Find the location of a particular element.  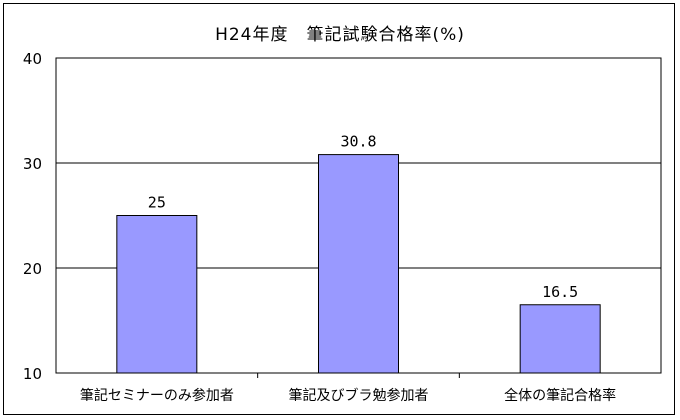

chart-title: H24年度 筆記試験合格率(%) is located at coordinates (340, 35).